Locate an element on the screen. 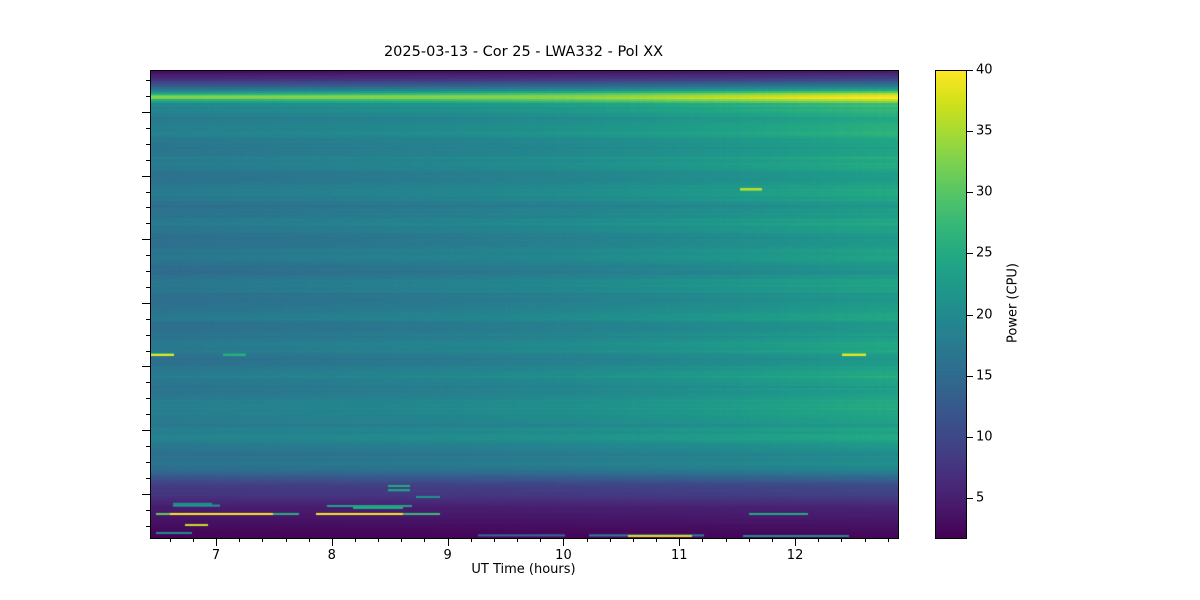 This screenshot has height=600, width=1200. colorbar-gradient is located at coordinates (951, 304).